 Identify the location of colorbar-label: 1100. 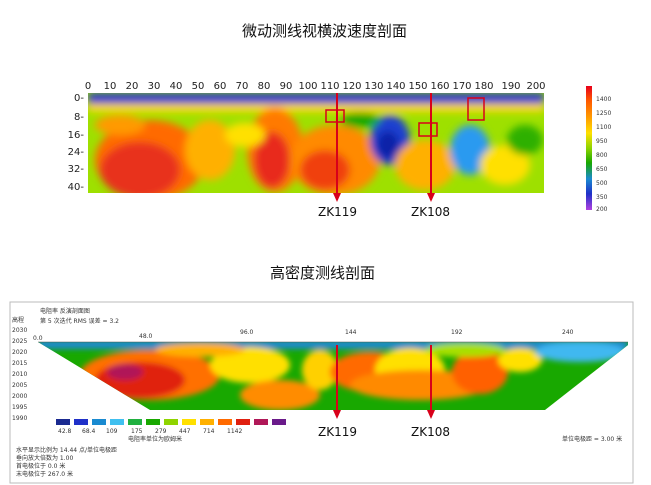
(603, 127).